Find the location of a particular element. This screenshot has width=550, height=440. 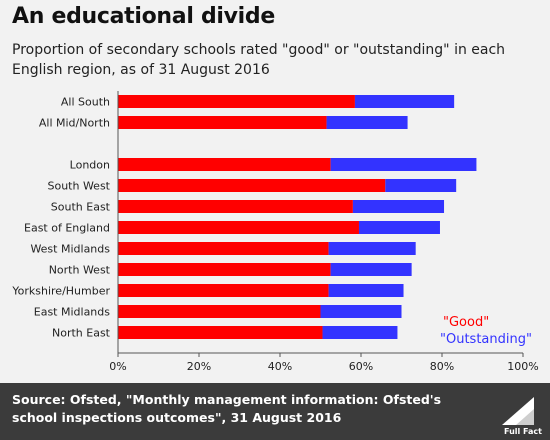

category-label: All Mid/North is located at coordinates (74, 123).